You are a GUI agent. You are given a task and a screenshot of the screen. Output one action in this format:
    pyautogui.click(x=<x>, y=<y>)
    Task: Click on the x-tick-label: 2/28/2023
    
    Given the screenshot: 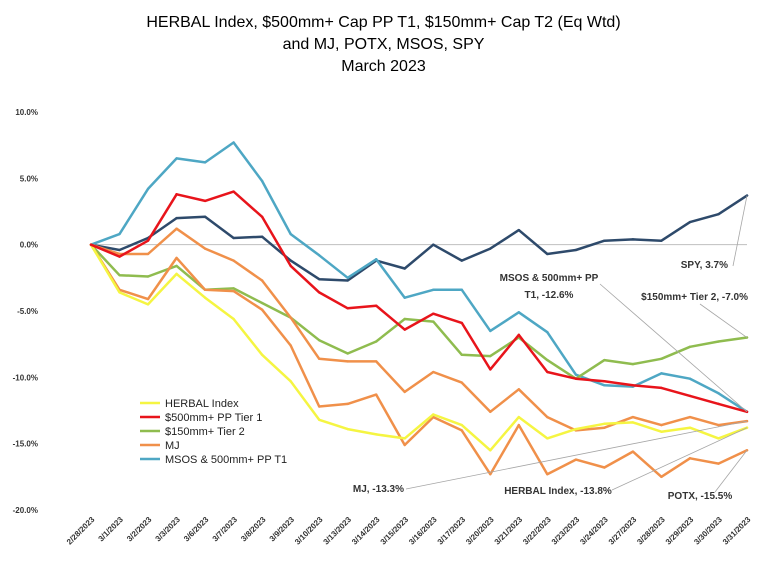 What is the action you would take?
    pyautogui.click(x=81, y=531)
    